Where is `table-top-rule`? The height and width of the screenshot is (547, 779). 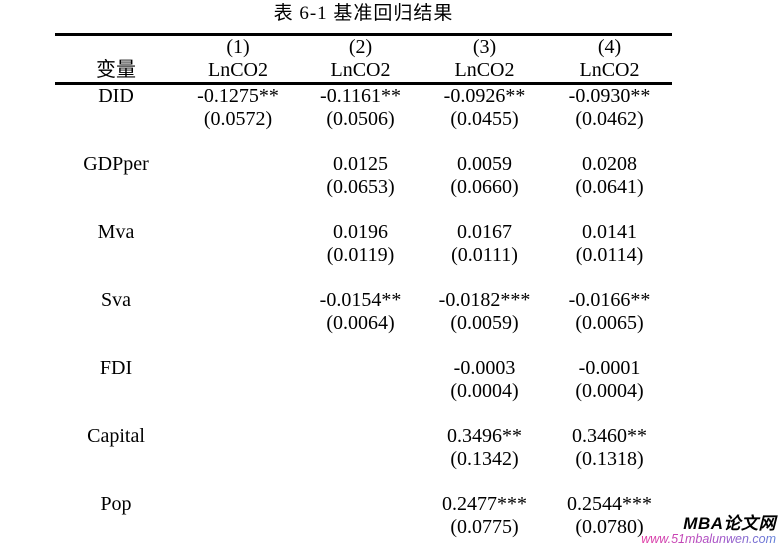
table-top-rule is located at coordinates (363, 34).